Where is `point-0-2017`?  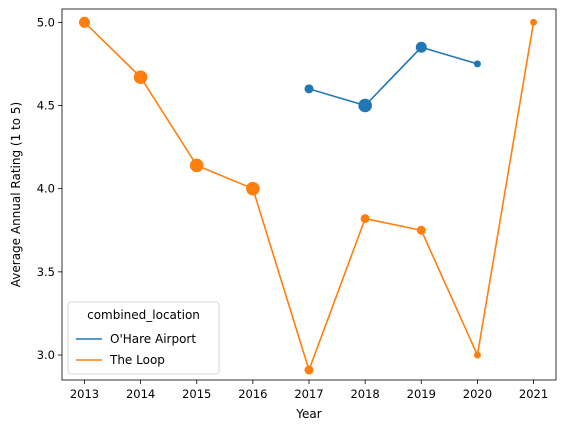
point-0-2017 is located at coordinates (309, 89).